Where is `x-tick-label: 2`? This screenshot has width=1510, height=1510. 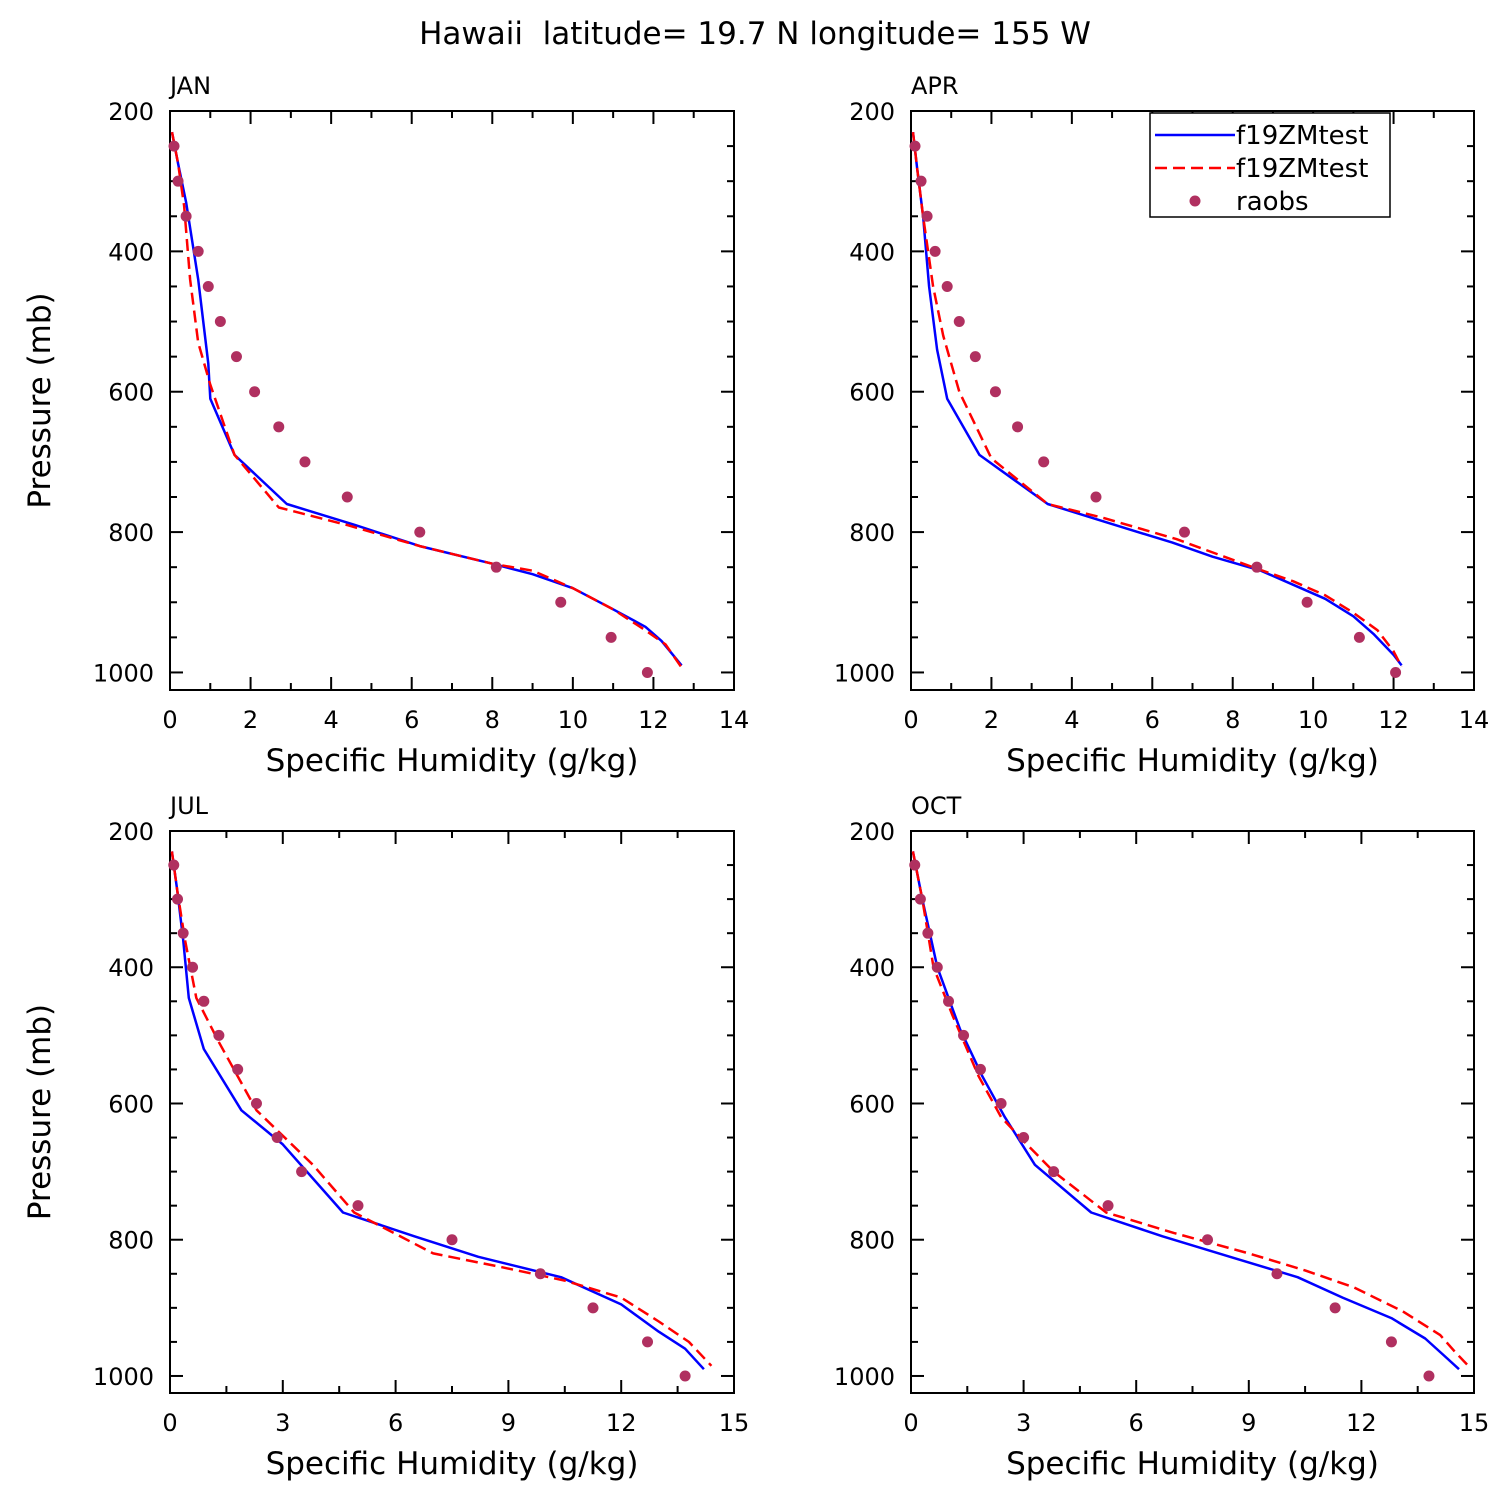
x-tick-label: 2 is located at coordinates (250, 720).